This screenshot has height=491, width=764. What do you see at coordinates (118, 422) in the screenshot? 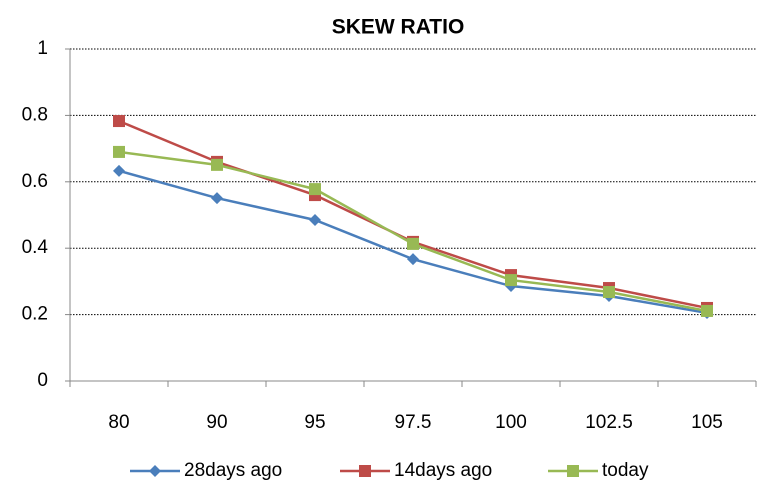
I see `x-tick-label: 80` at bounding box center [118, 422].